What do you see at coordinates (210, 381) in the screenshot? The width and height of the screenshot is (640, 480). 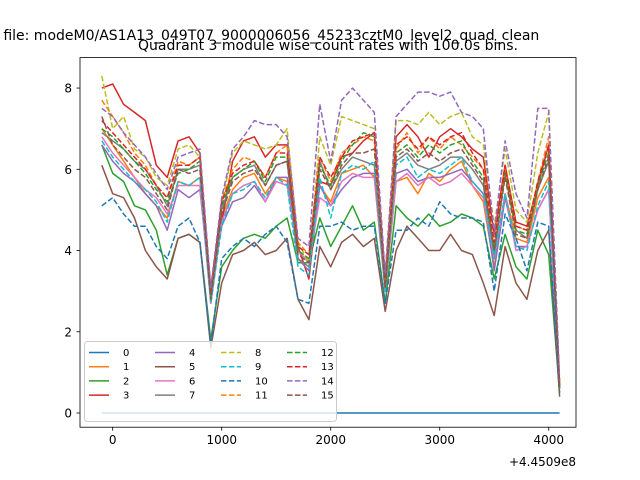 I see `legend-box` at bounding box center [210, 381].